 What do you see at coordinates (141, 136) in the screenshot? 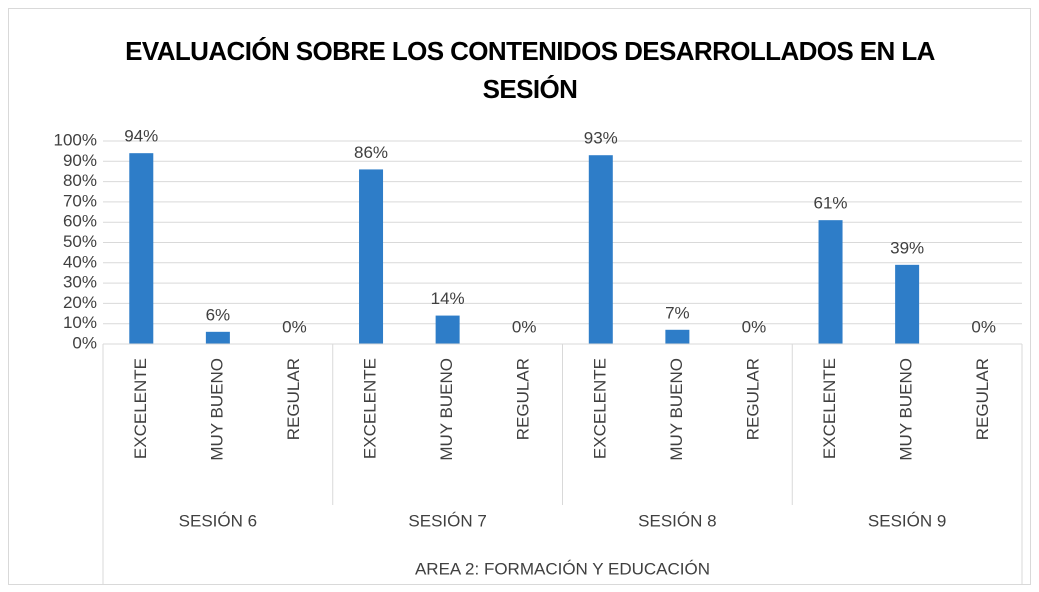
I see `value-label: 94%` at bounding box center [141, 136].